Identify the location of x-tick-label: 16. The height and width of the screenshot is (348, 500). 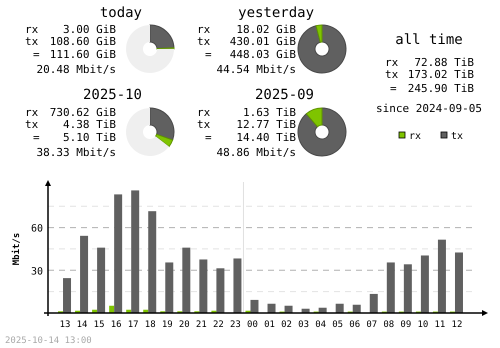
(116, 325).